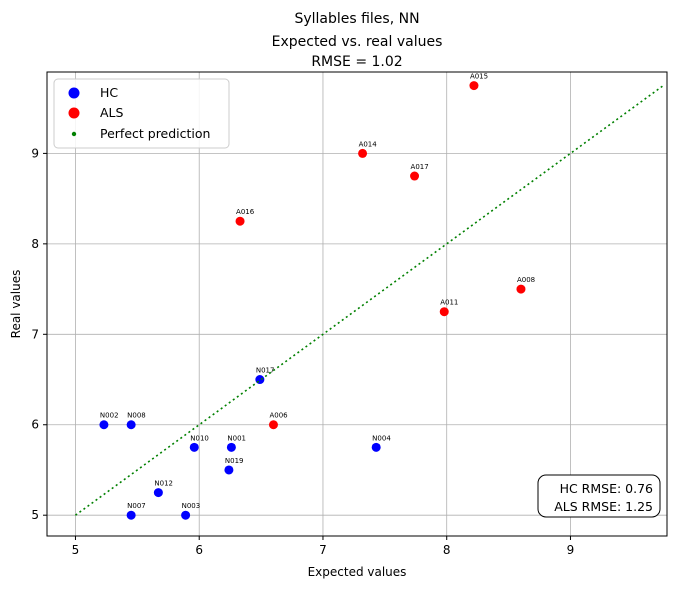 Image resolution: width=678 pixels, height=589 pixels. What do you see at coordinates (136, 416) in the screenshot?
I see `hc-point-label: N008` at bounding box center [136, 416].